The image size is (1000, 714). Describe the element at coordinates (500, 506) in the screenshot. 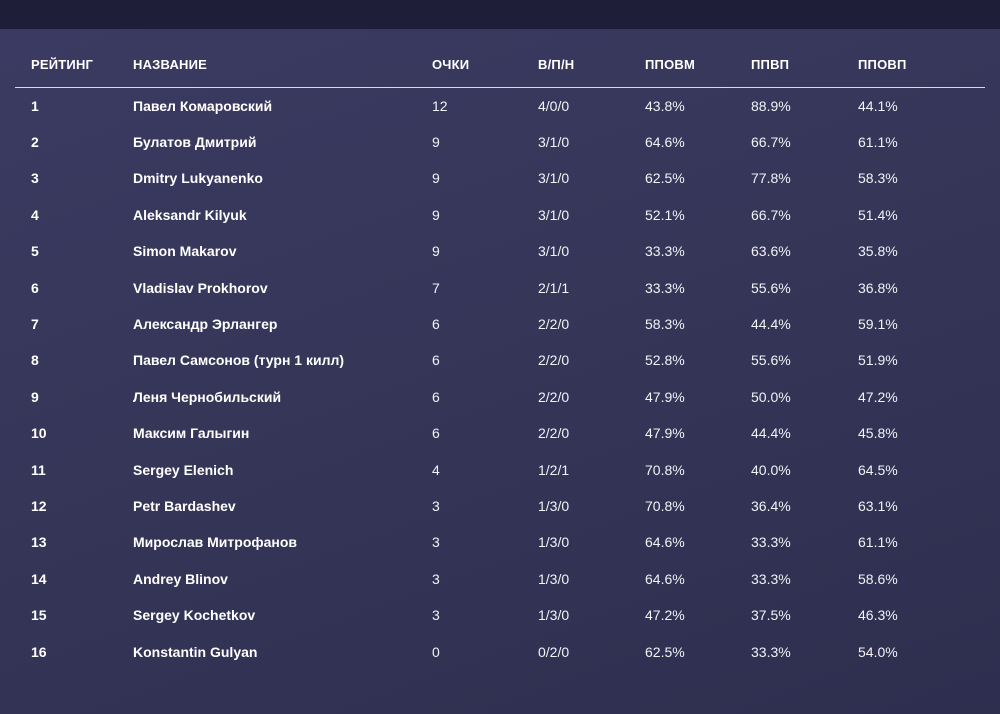

I see `table-row: 12 Petr Bardashev 3 1/3/0 70.8% 36.4% 63.1%` at that location.